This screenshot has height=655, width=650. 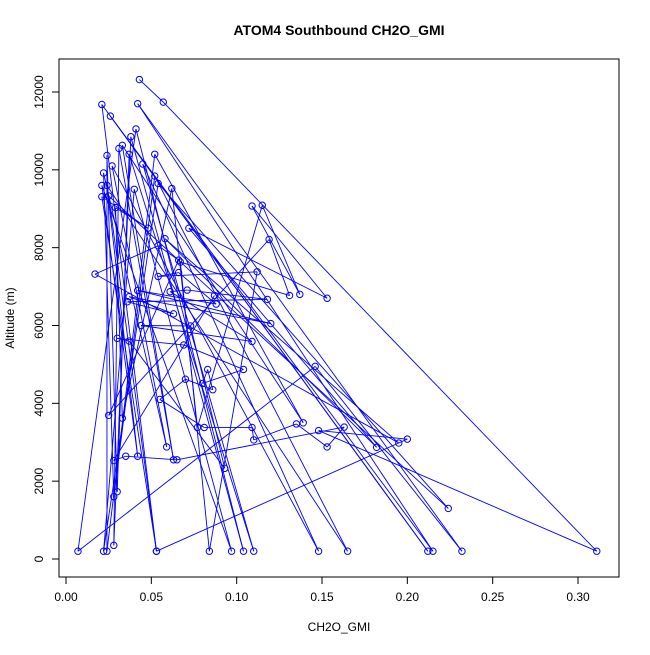 What do you see at coordinates (408, 597) in the screenshot?
I see `x-tick-label: 0.20` at bounding box center [408, 597].